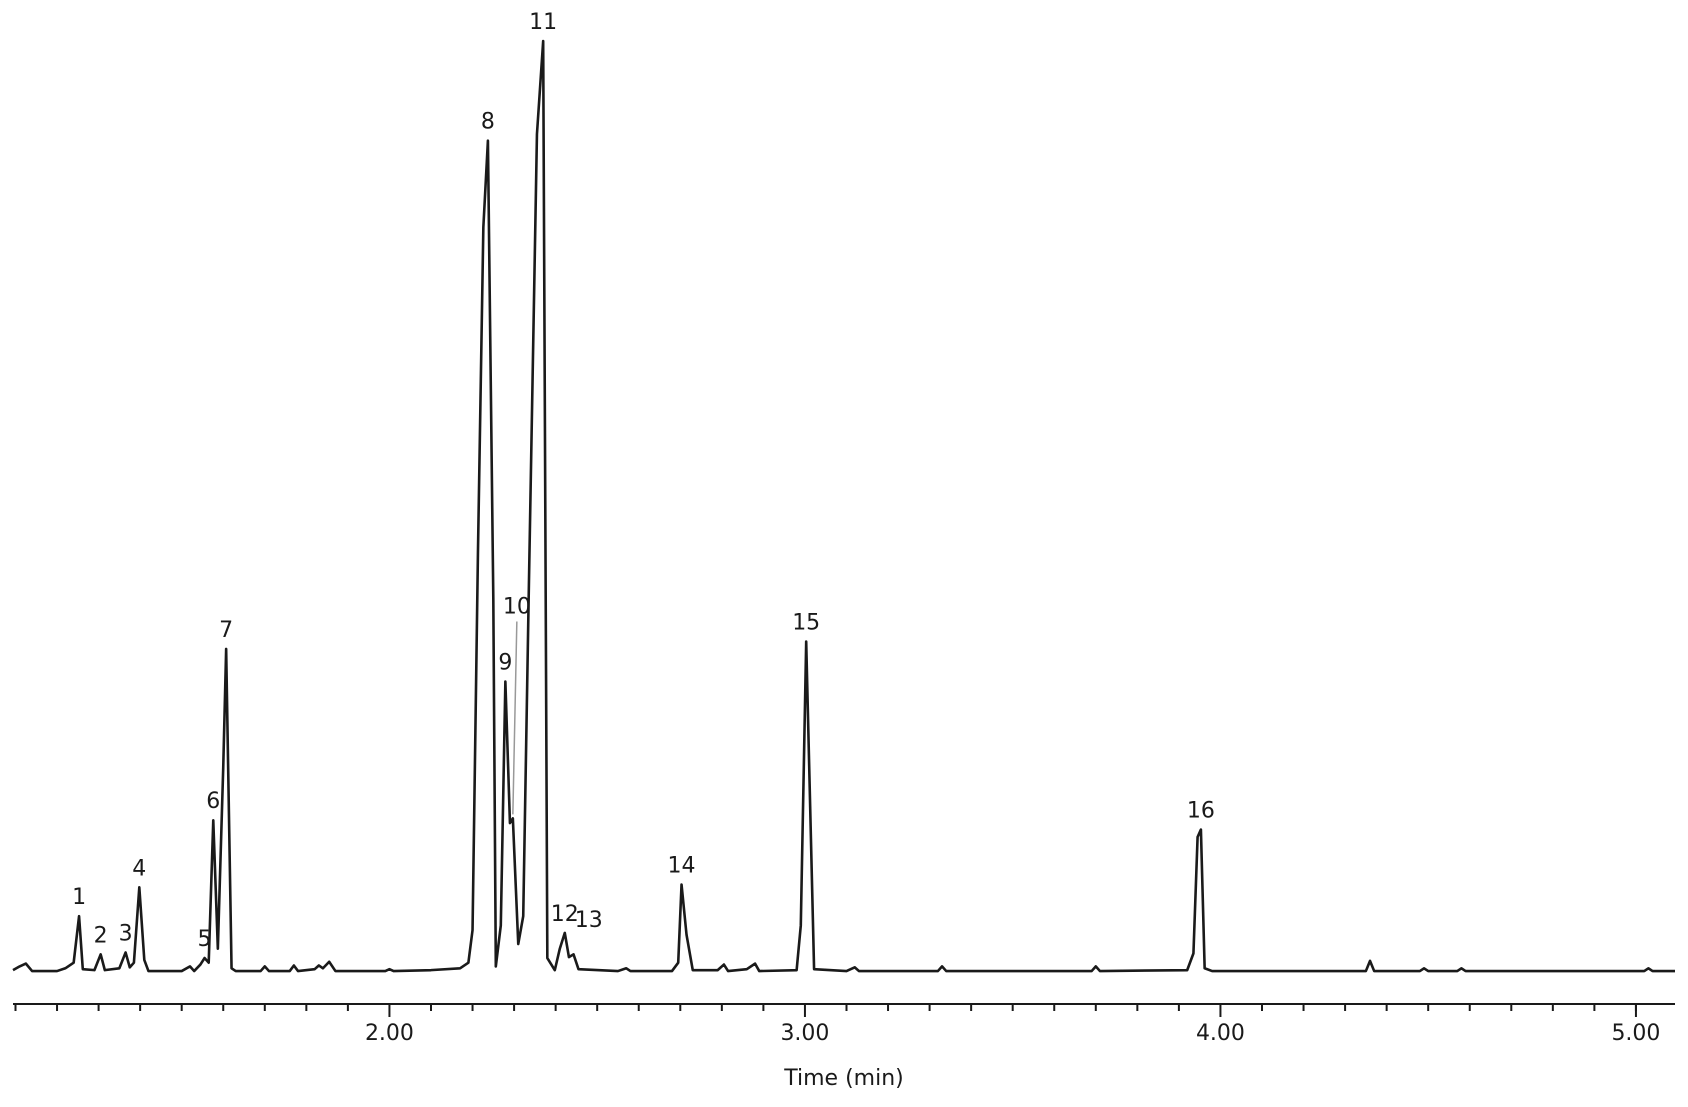 Image resolution: width=1688 pixels, height=1107 pixels. What do you see at coordinates (543, 22) in the screenshot?
I see `peak-label: 11` at bounding box center [543, 22].